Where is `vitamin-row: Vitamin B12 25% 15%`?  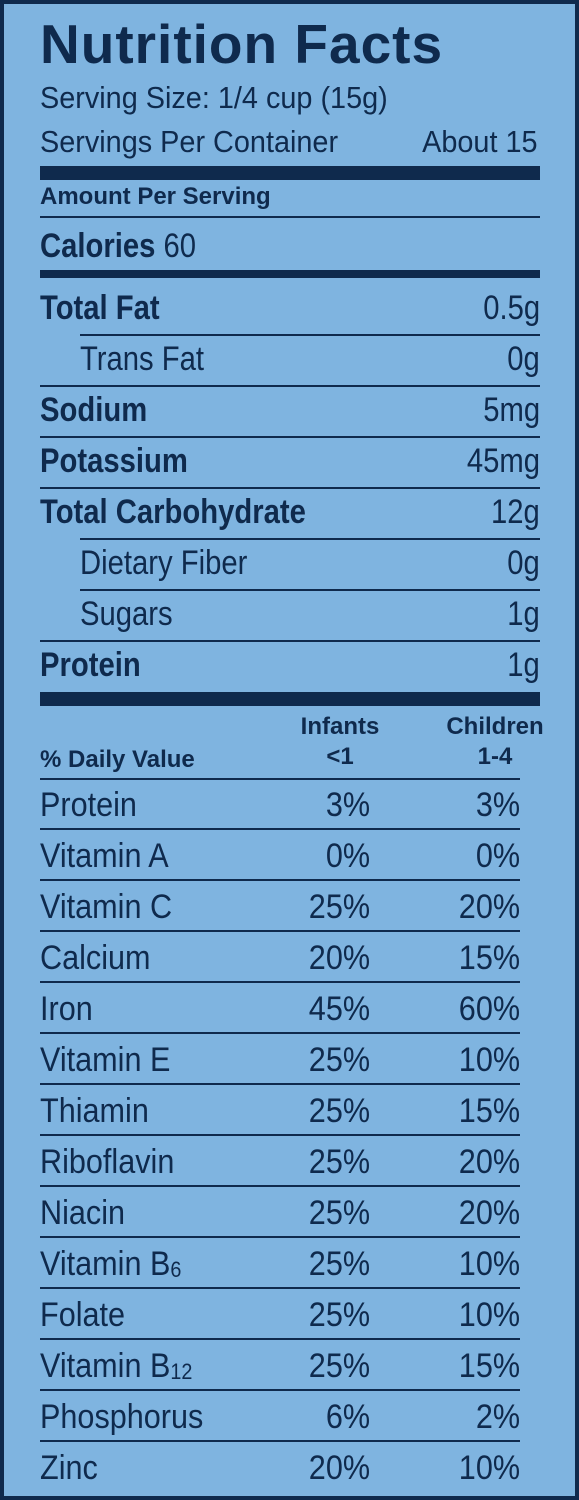
vitamin-row: Vitamin B12 25% 15% is located at coordinates (290, 1366).